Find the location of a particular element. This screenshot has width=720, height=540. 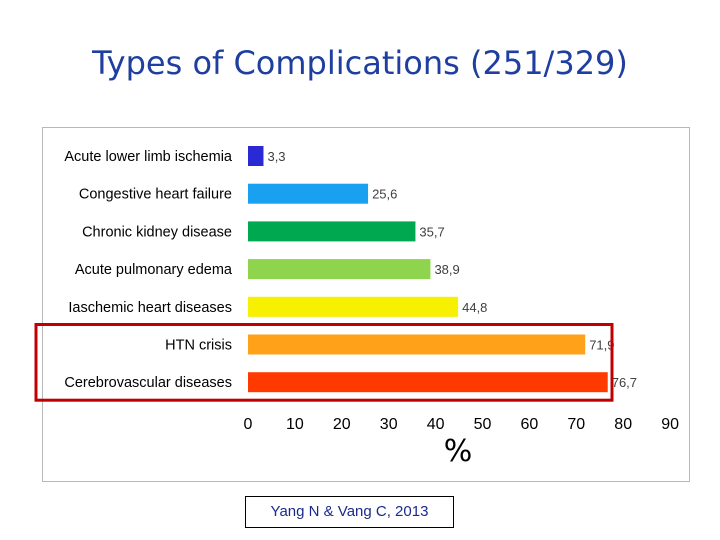

x-tick-label: 10 is located at coordinates (295, 424).